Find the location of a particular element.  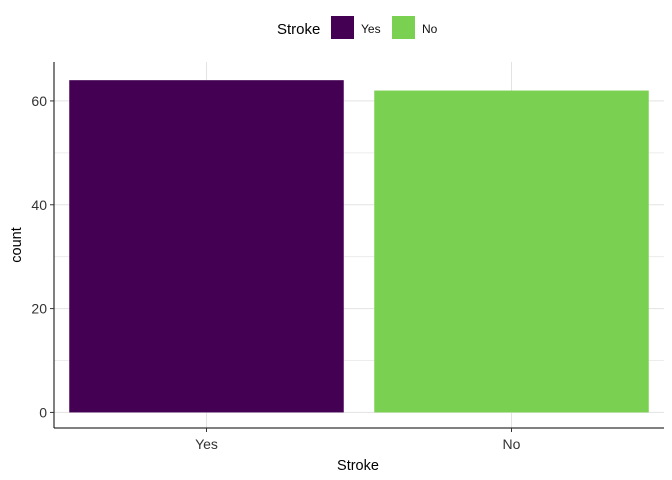

y-tick-label: 0 is located at coordinates (43, 412).